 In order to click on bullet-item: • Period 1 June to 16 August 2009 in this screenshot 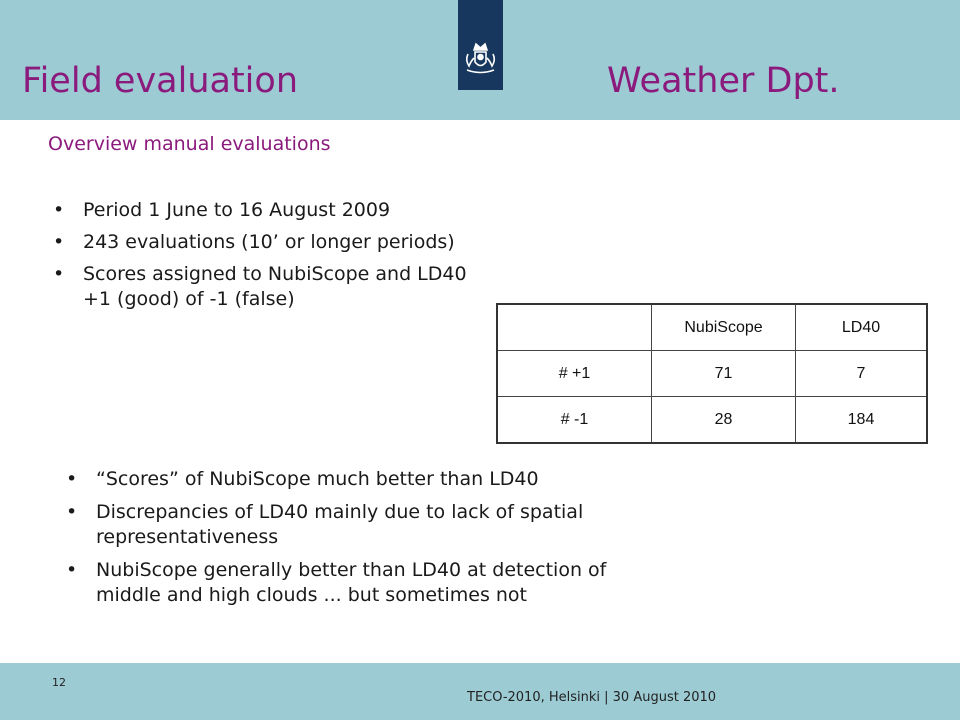, I will do `click(333, 210)`.